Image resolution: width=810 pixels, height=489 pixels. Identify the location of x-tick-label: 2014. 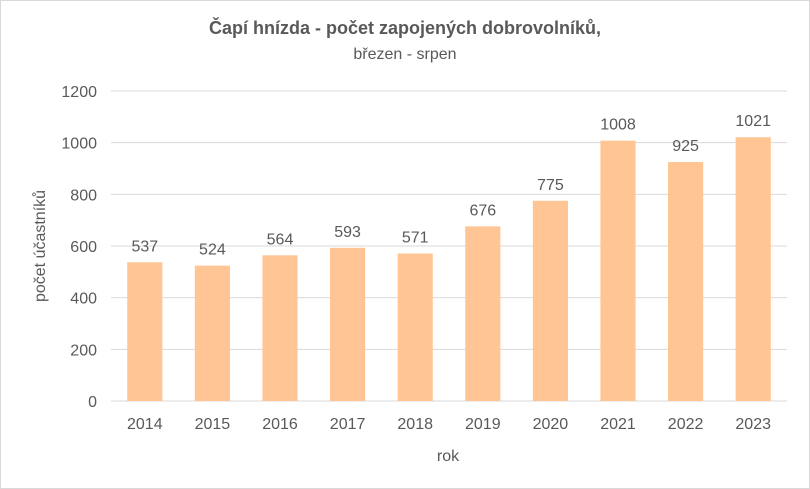
(145, 424).